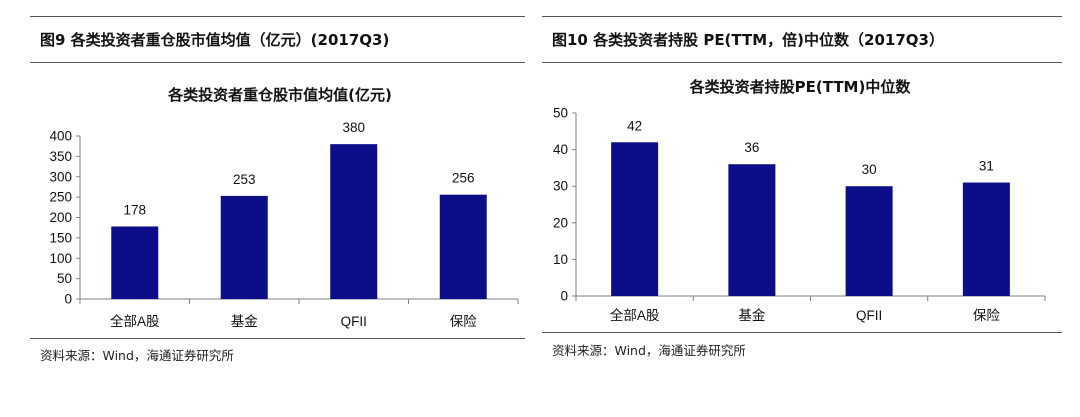 Image resolution: width=1080 pixels, height=417 pixels. Describe the element at coordinates (60, 197) in the screenshot. I see `y-tick-label: 250` at that location.